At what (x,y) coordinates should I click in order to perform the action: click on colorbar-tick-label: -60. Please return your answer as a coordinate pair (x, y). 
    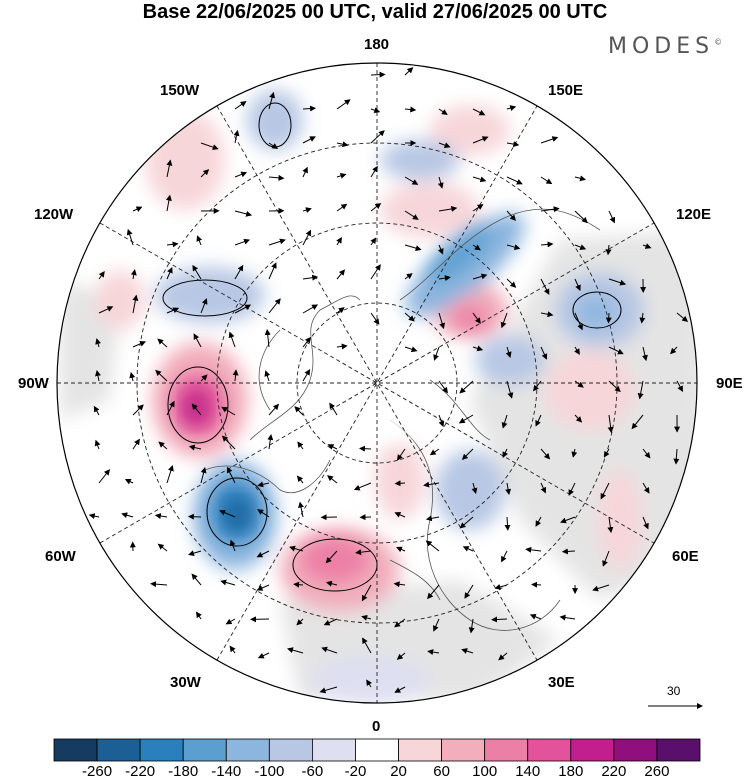
    Looking at the image, I should click on (312, 771).